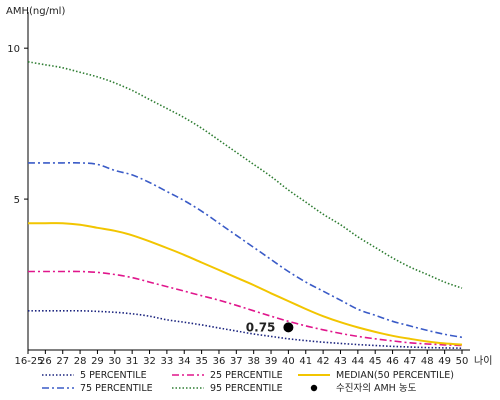  What do you see at coordinates (17, 200) in the screenshot?
I see `y-tick-label: 5` at bounding box center [17, 200].